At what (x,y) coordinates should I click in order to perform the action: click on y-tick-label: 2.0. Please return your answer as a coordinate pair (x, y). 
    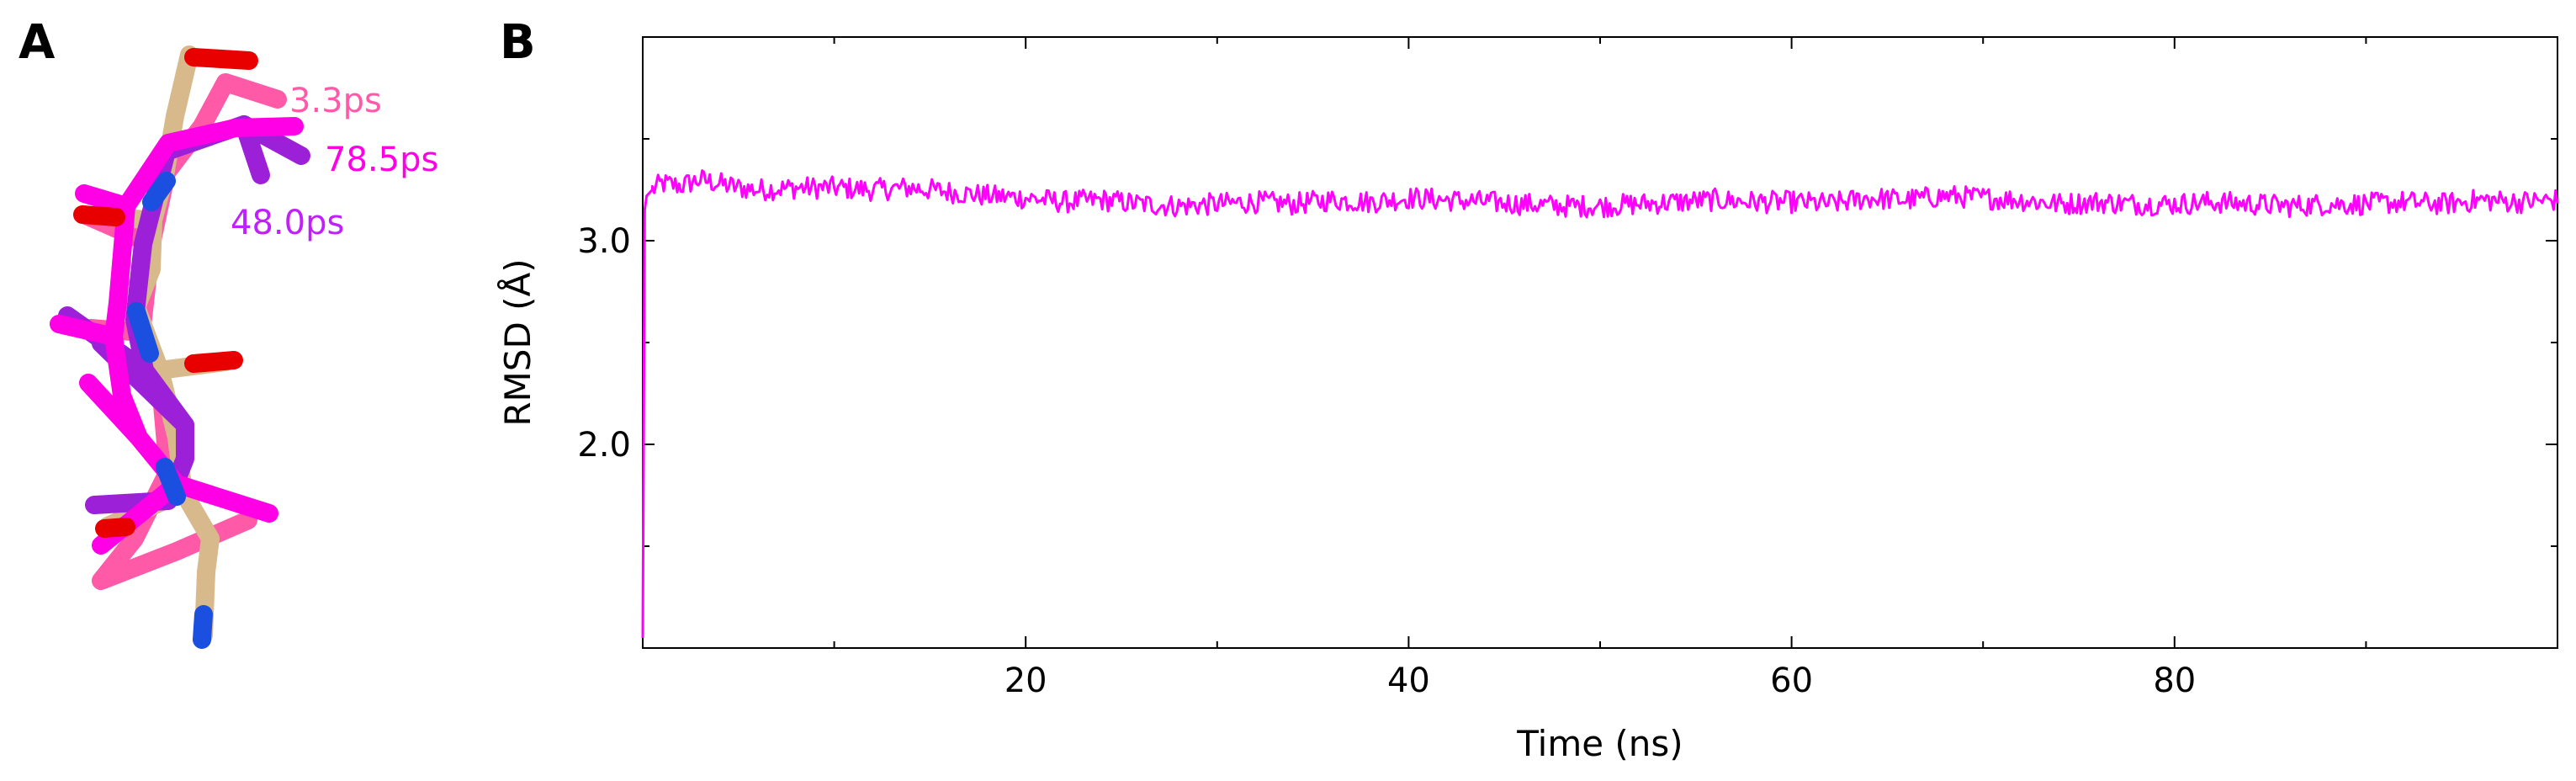
    Looking at the image, I should click on (604, 446).